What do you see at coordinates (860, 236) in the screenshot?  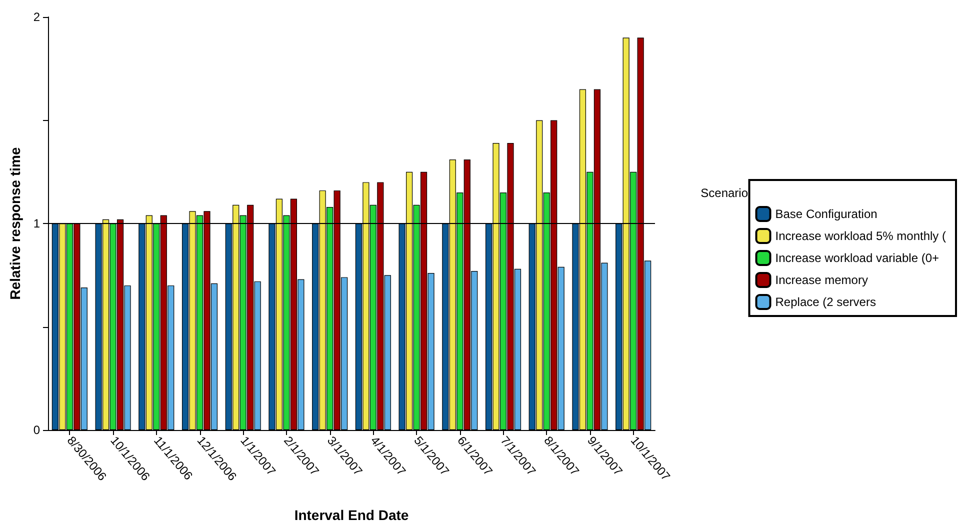 I see `legend-label: Increase workload 5% monthly (` at bounding box center [860, 236].